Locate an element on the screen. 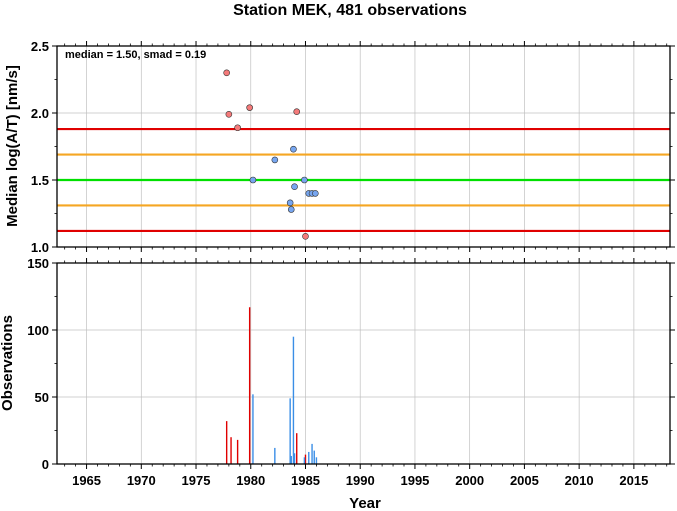  x-tick-label: 1990 is located at coordinates (360, 480).